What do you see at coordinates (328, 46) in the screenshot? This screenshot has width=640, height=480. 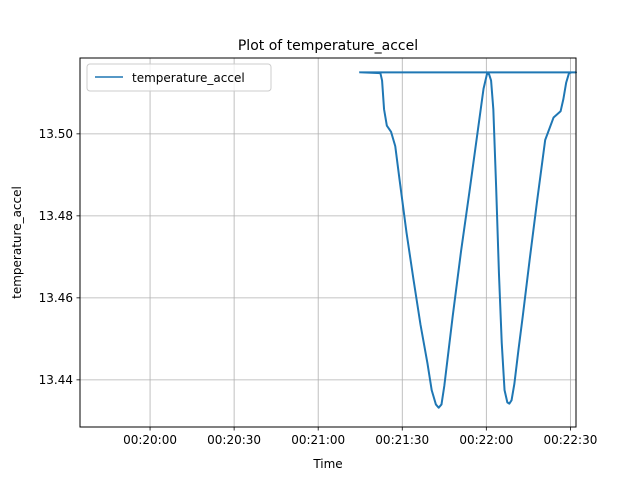 I see `chart-title: Plot of temperature_accel` at bounding box center [328, 46].